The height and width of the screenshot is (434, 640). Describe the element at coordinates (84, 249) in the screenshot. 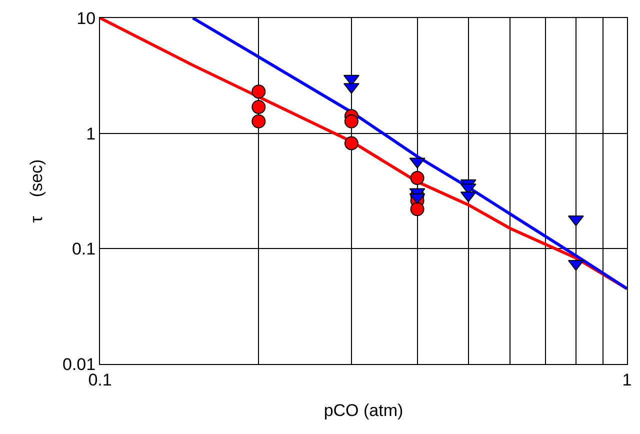

I see `y-tick-label: 0.1` at that location.